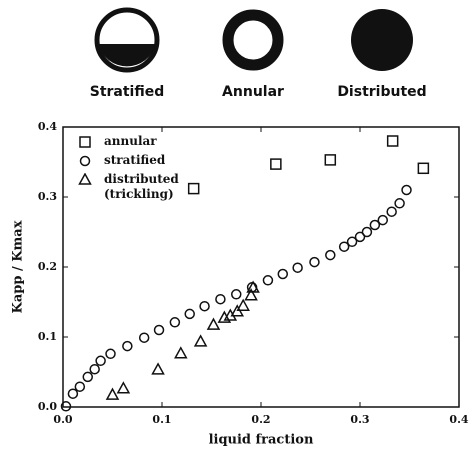  What do you see at coordinates (47, 126) in the screenshot?
I see `y-tick-label: 0.4` at bounding box center [47, 126].